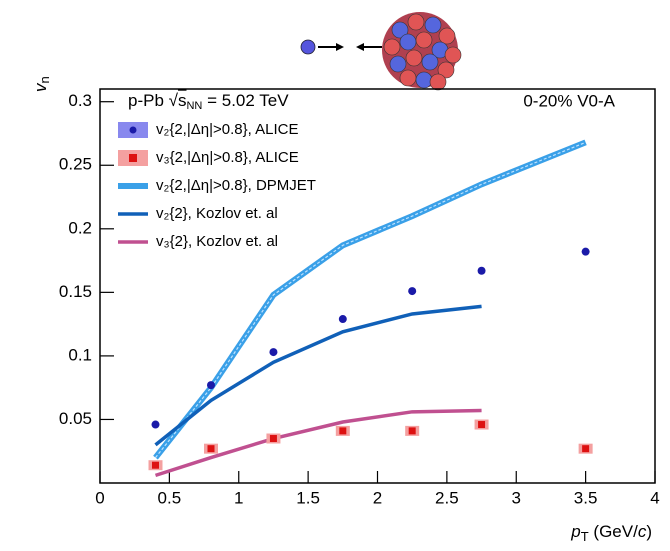  I want to click on legend-label: v₂{2}, Kozlov et. al, so click(217, 213).